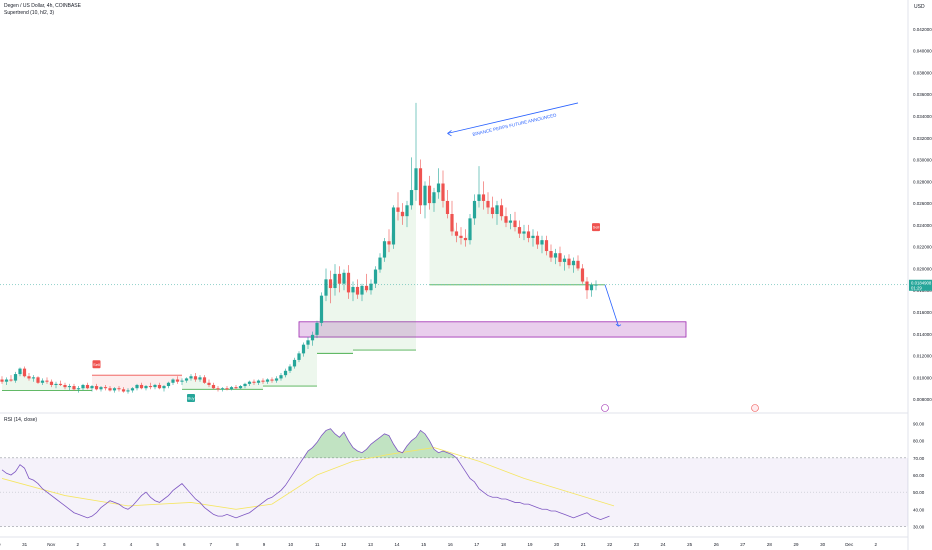 The width and height of the screenshot is (932, 550). Describe the element at coordinates (157, 544) in the screenshot. I see `time-tick-label: 5` at that location.